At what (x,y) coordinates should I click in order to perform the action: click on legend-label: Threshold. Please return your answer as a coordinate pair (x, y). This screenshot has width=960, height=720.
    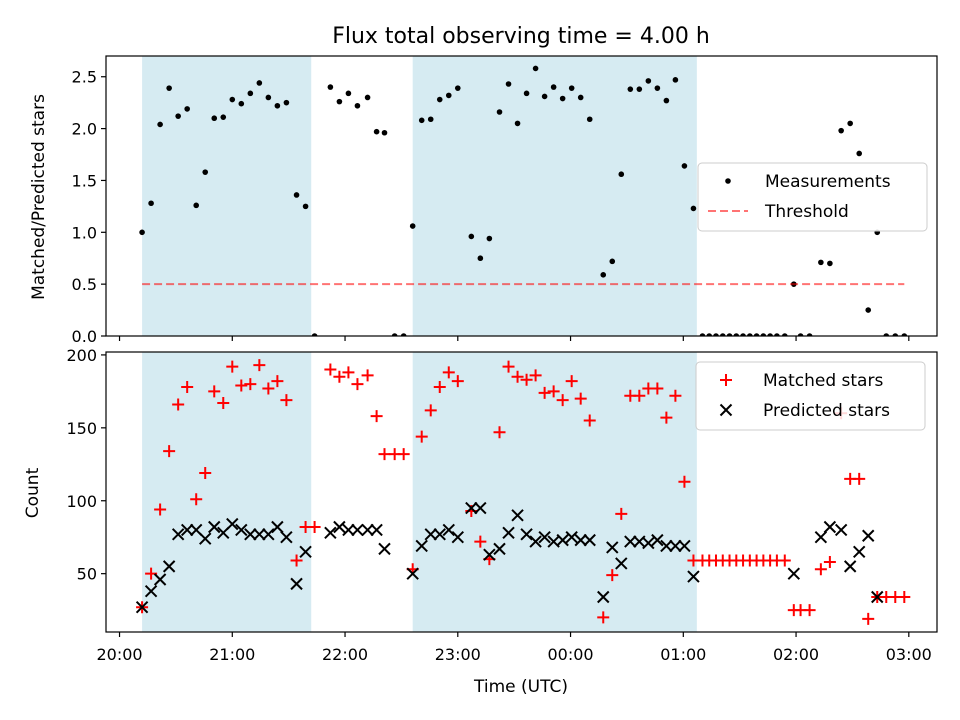
    Looking at the image, I should click on (806, 212).